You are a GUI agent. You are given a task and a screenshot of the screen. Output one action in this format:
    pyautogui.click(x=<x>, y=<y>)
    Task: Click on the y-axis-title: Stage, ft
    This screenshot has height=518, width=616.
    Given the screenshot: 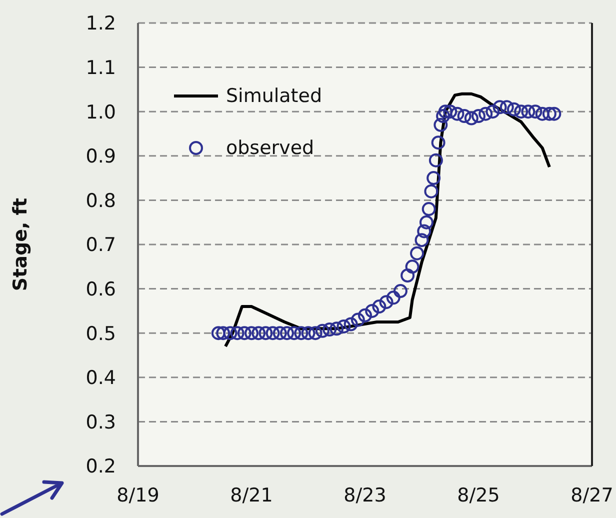 What is the action you would take?
    pyautogui.click(x=21, y=245)
    